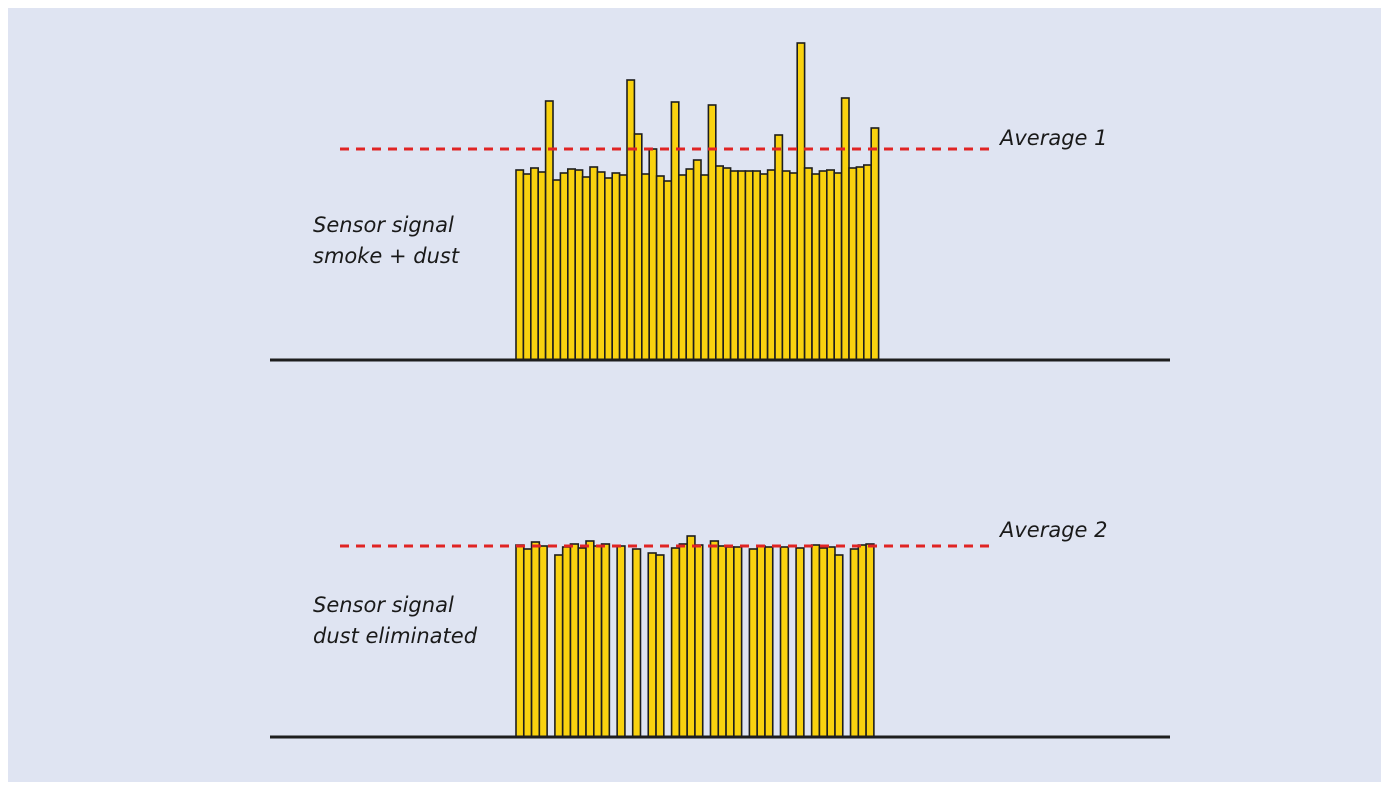  What do you see at coordinates (383, 605) in the screenshot?
I see `chart-2-label-line-1: Sensor signal` at bounding box center [383, 605].